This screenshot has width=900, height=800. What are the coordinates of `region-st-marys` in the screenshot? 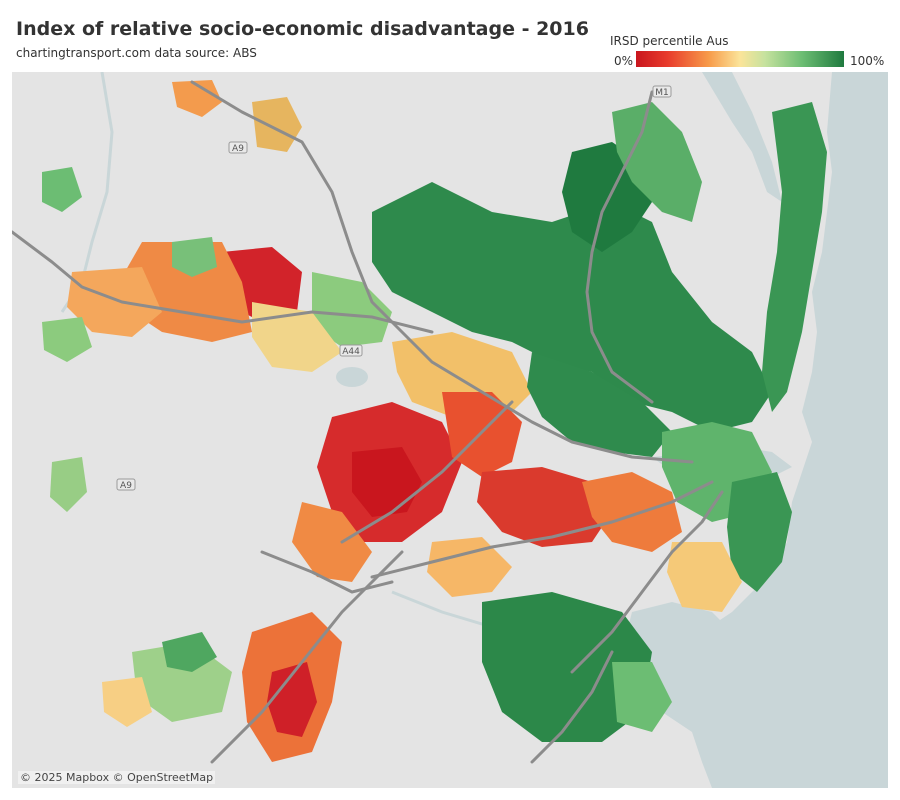 It's located at (297, 337).